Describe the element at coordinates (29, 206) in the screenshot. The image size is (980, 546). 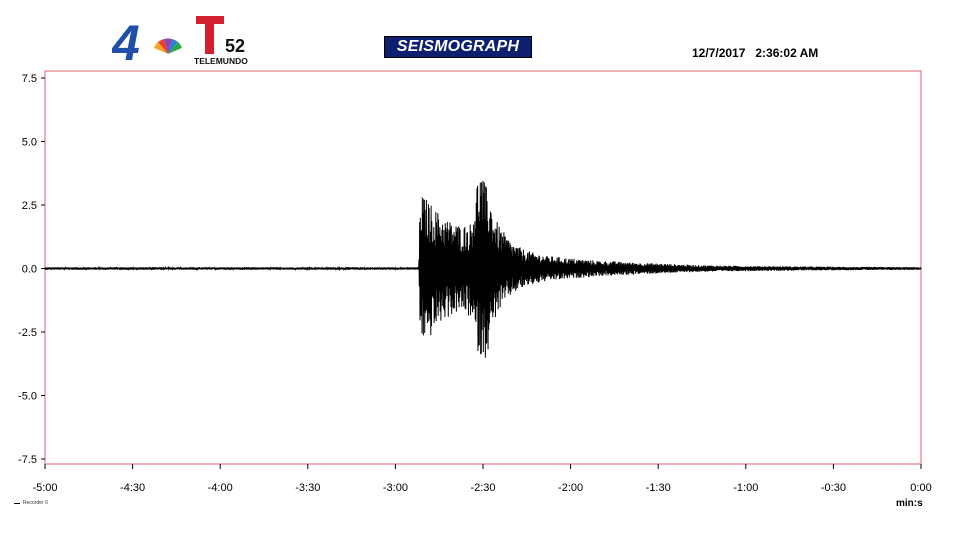
I see `y-tick-label: 2.5` at that location.